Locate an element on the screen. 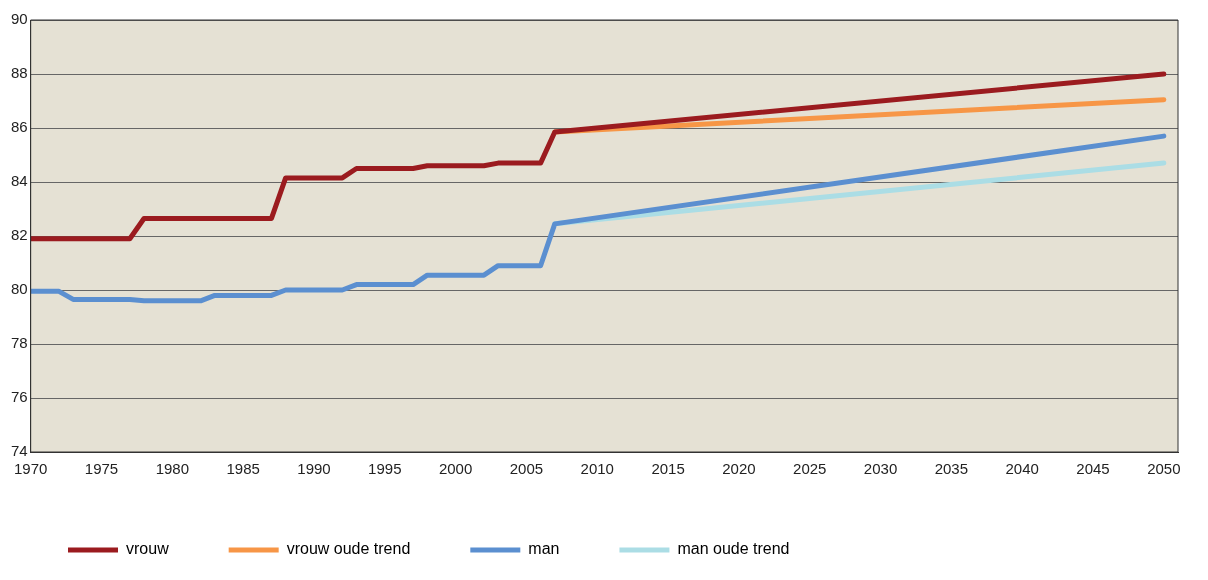 Image resolution: width=1208 pixels, height=580 pixels. y-tick-label: 76 is located at coordinates (19, 397).